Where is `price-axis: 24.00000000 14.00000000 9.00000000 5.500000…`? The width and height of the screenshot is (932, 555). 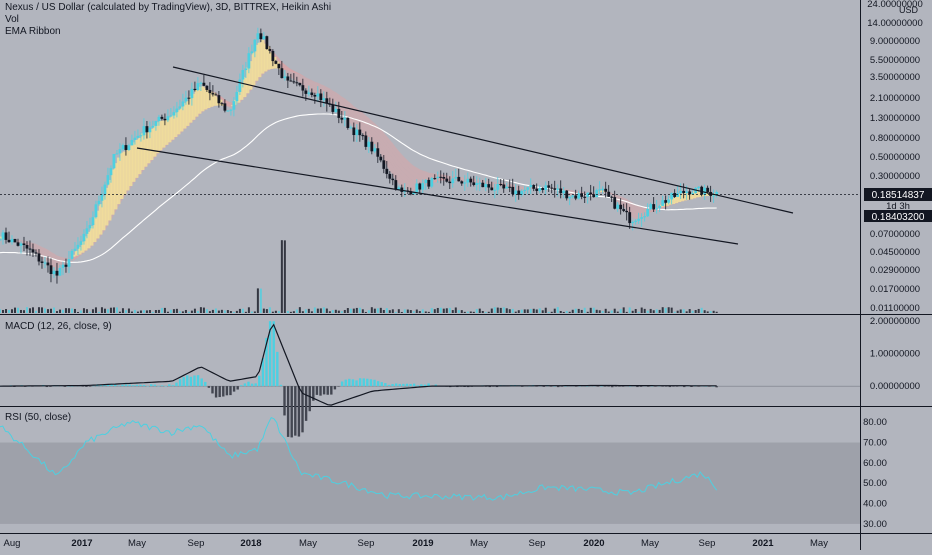
price-axis: 24.00000000 14.00000000 9.00000000 5.500000… is located at coordinates (894, 157).